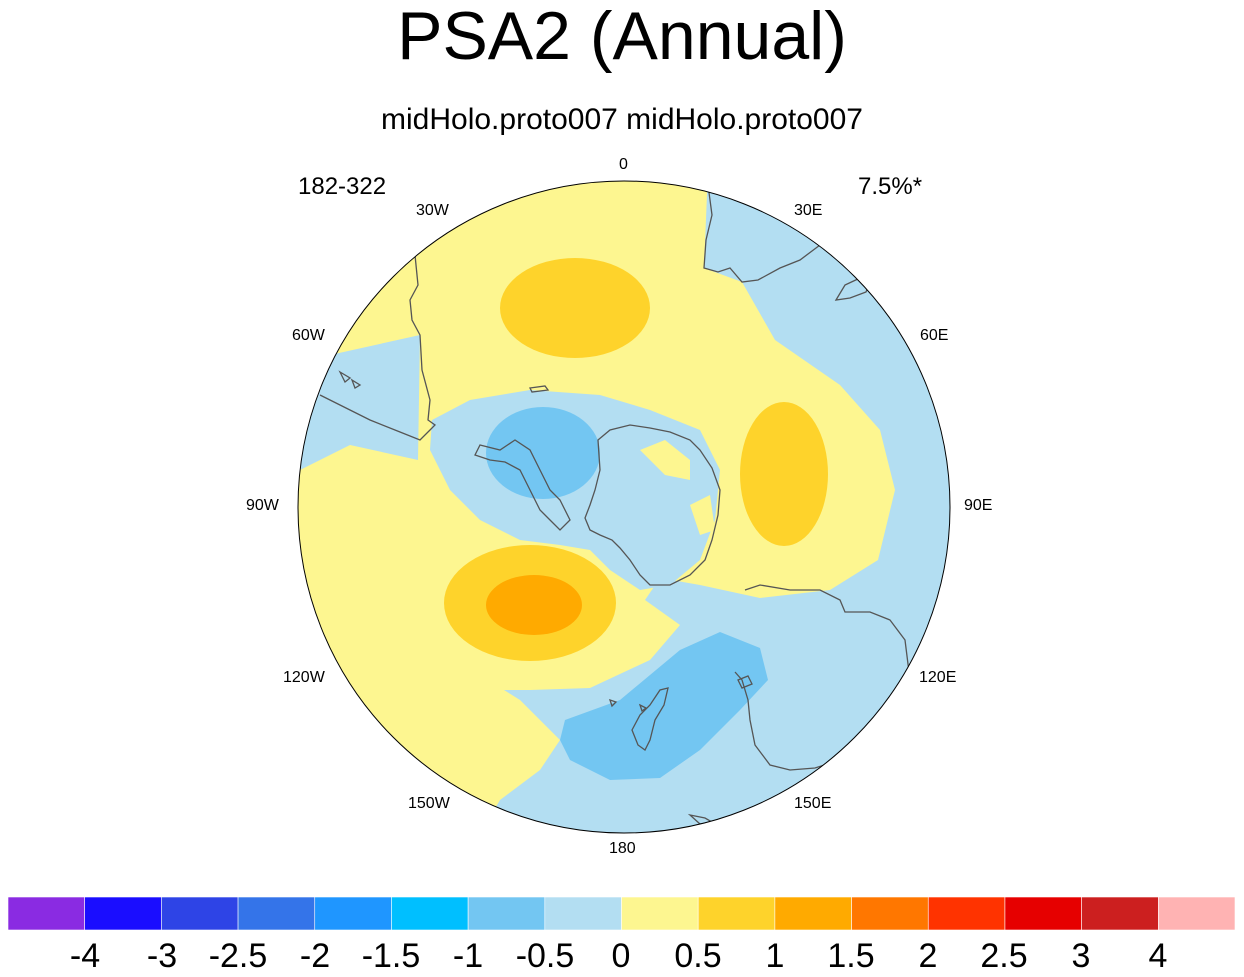  I want to click on lon-label-90e: 90E, so click(978, 505).